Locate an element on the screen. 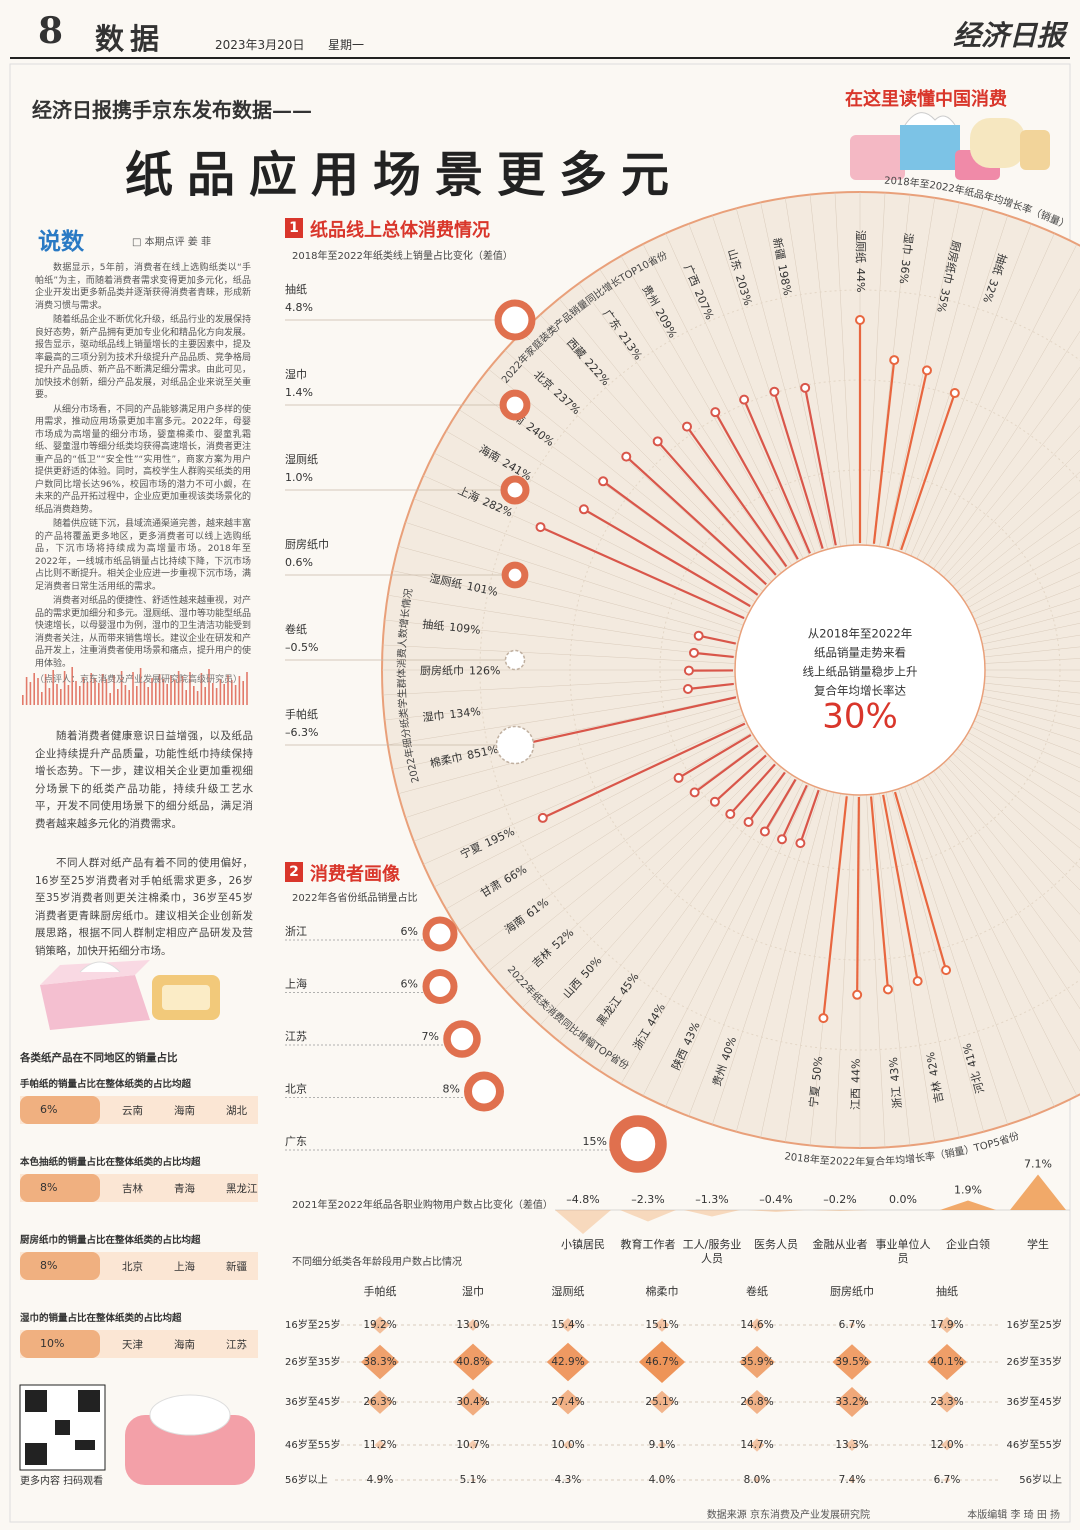 The height and width of the screenshot is (1530, 1080). value-label: 4.0% is located at coordinates (662, 1480).